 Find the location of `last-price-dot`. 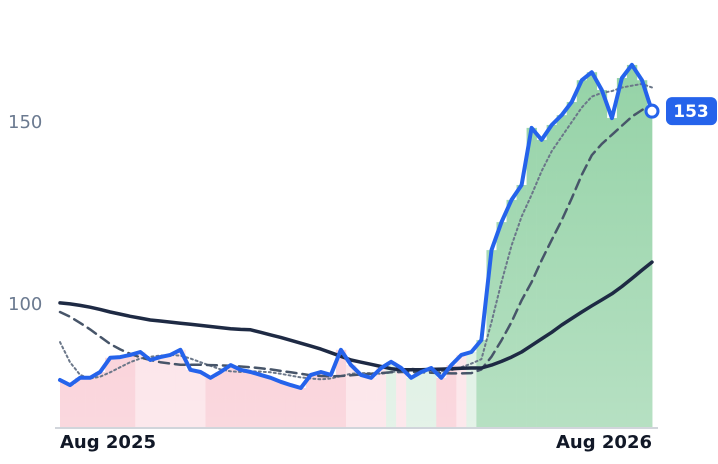

last-price-dot is located at coordinates (652, 111).